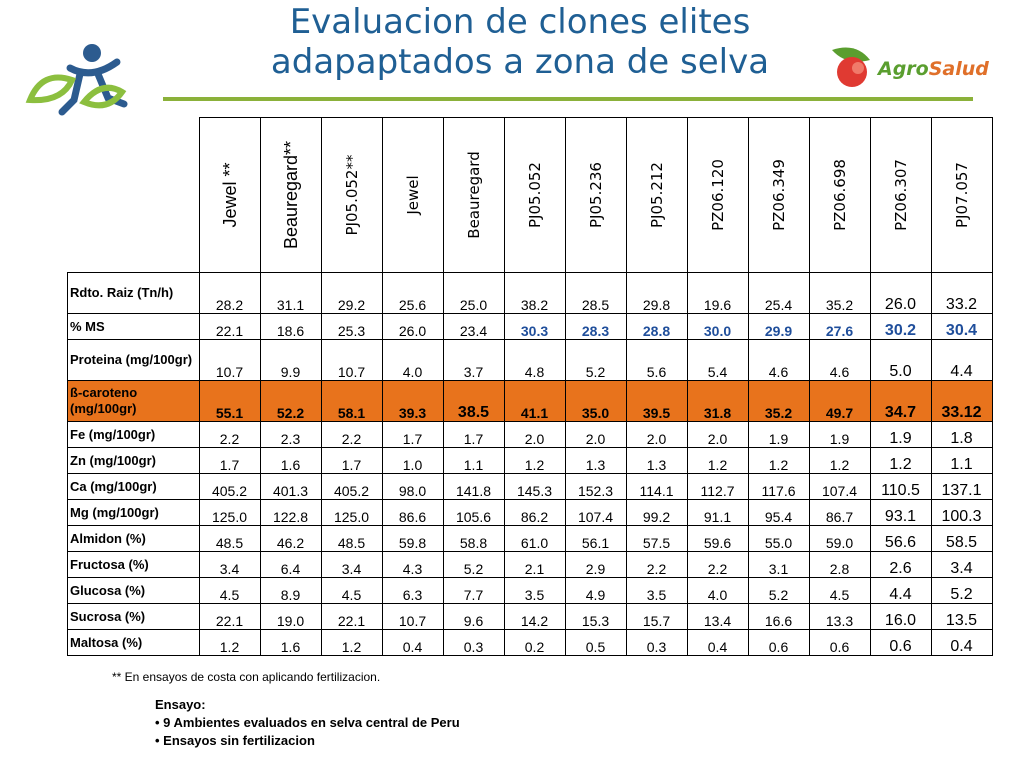 Image resolution: width=1024 pixels, height=768 pixels. Describe the element at coordinates (595, 538) in the screenshot. I see `table-cell: 56.1` at that location.